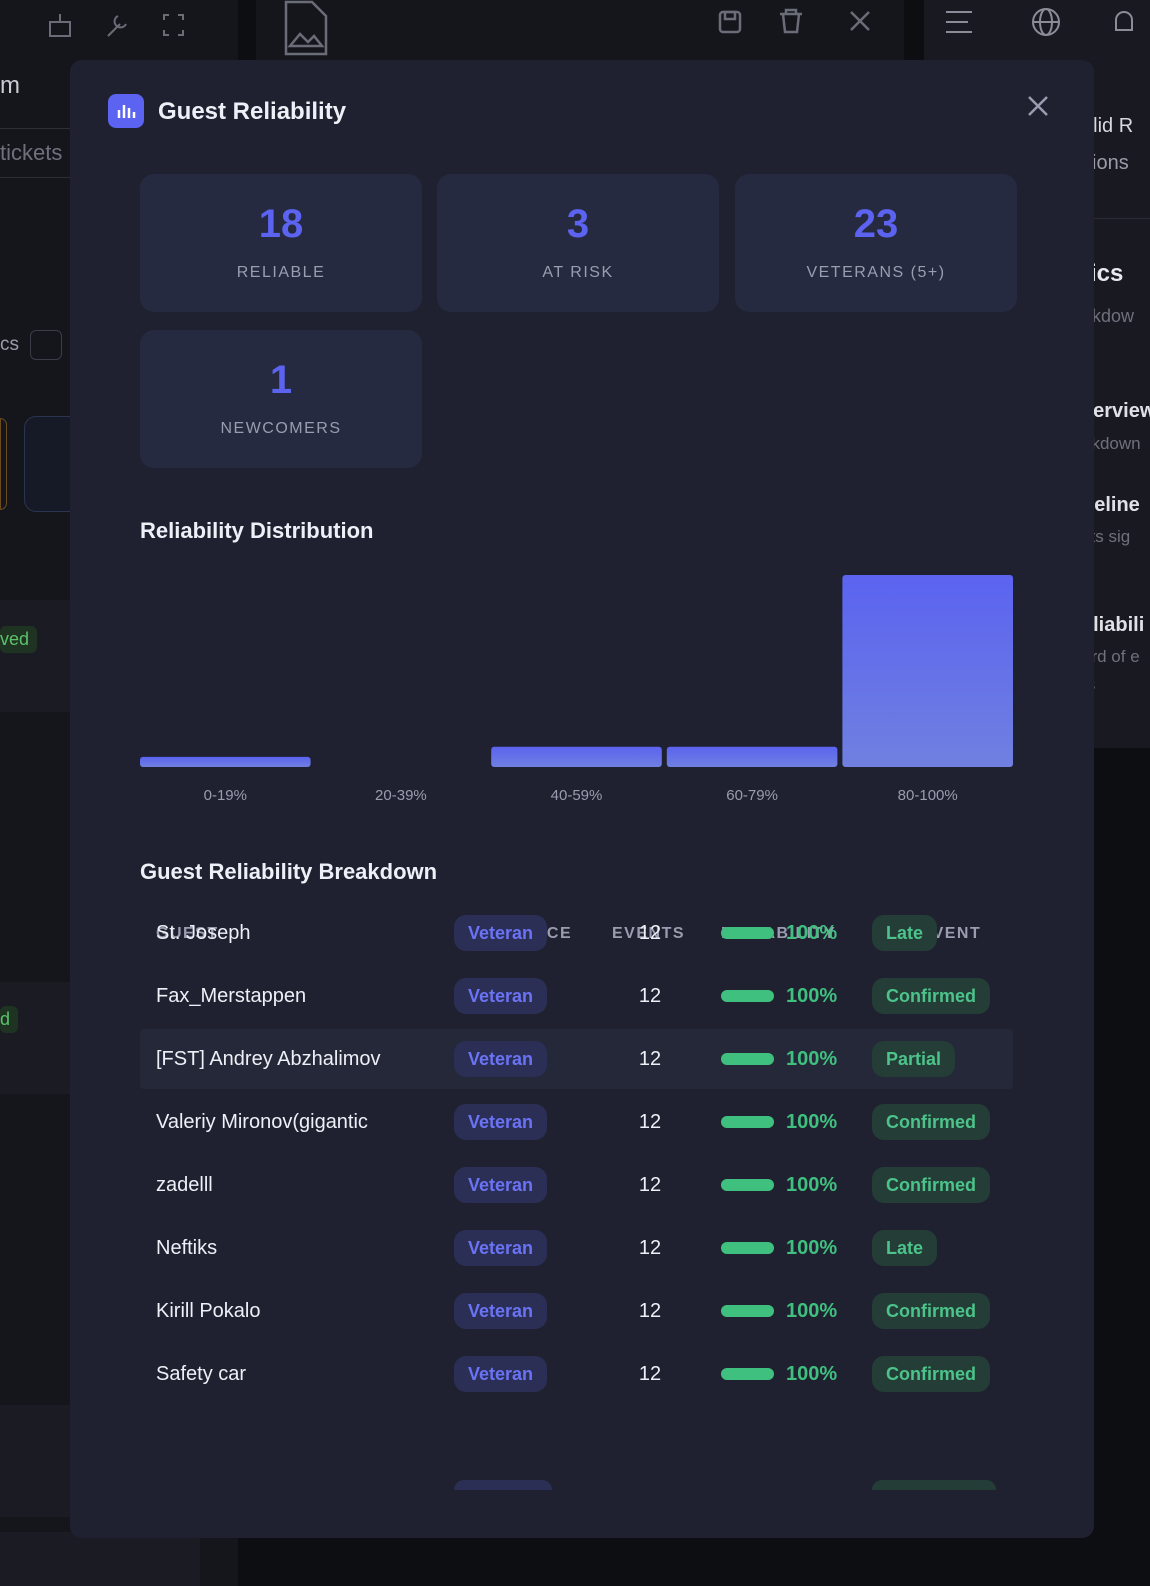  What do you see at coordinates (914, 1059) in the screenshot?
I see `status-badge: Partial` at bounding box center [914, 1059].